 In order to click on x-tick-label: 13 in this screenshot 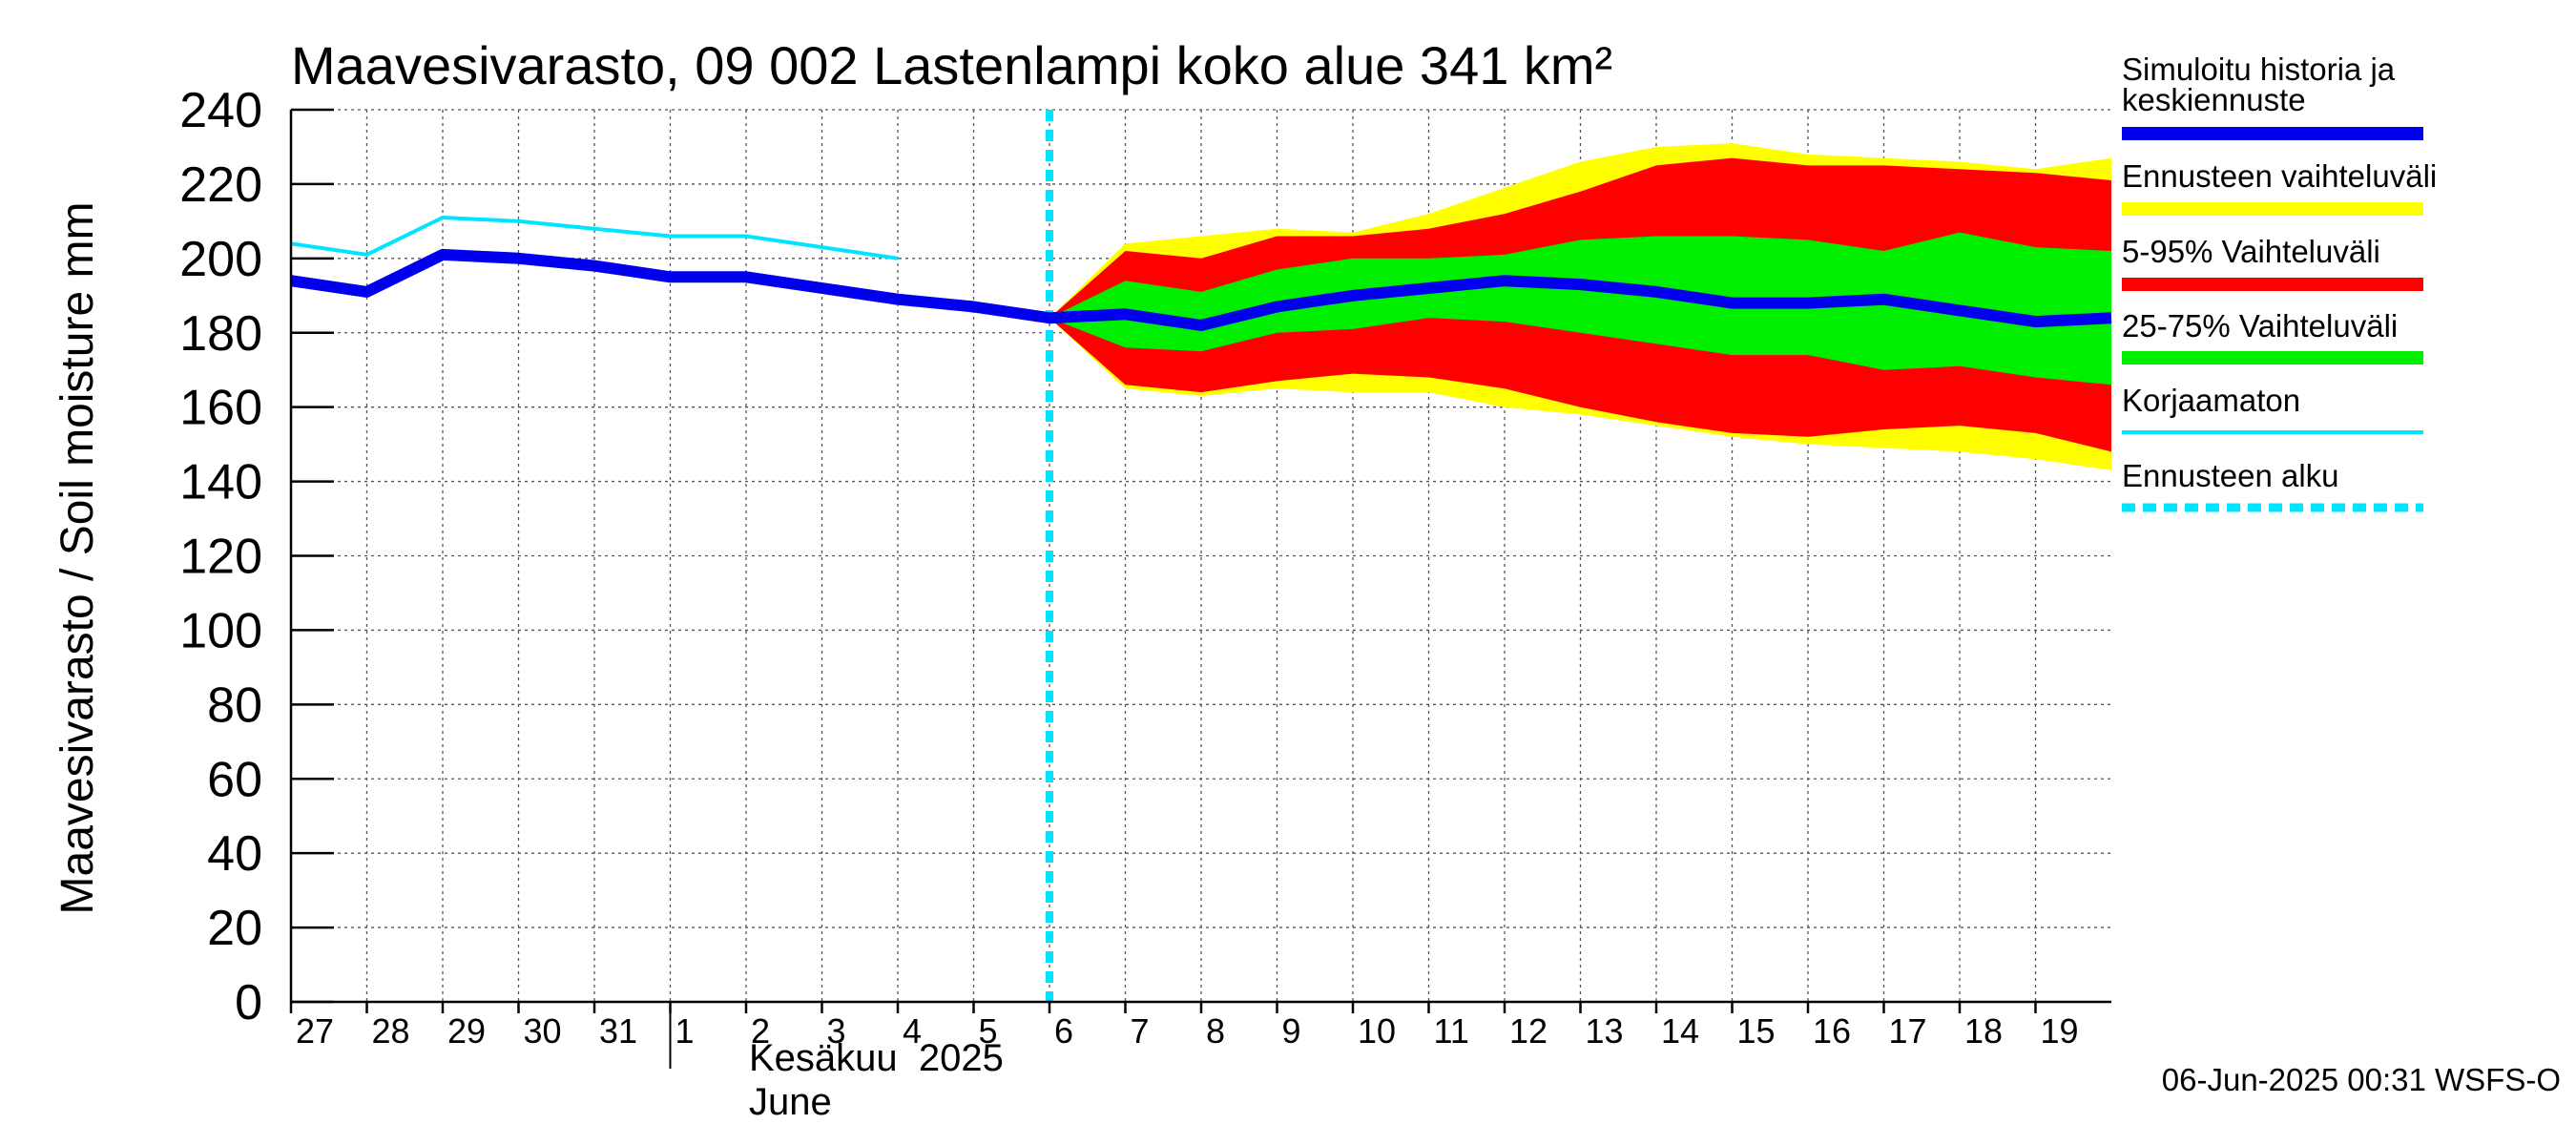, I will do `click(1605, 1031)`.